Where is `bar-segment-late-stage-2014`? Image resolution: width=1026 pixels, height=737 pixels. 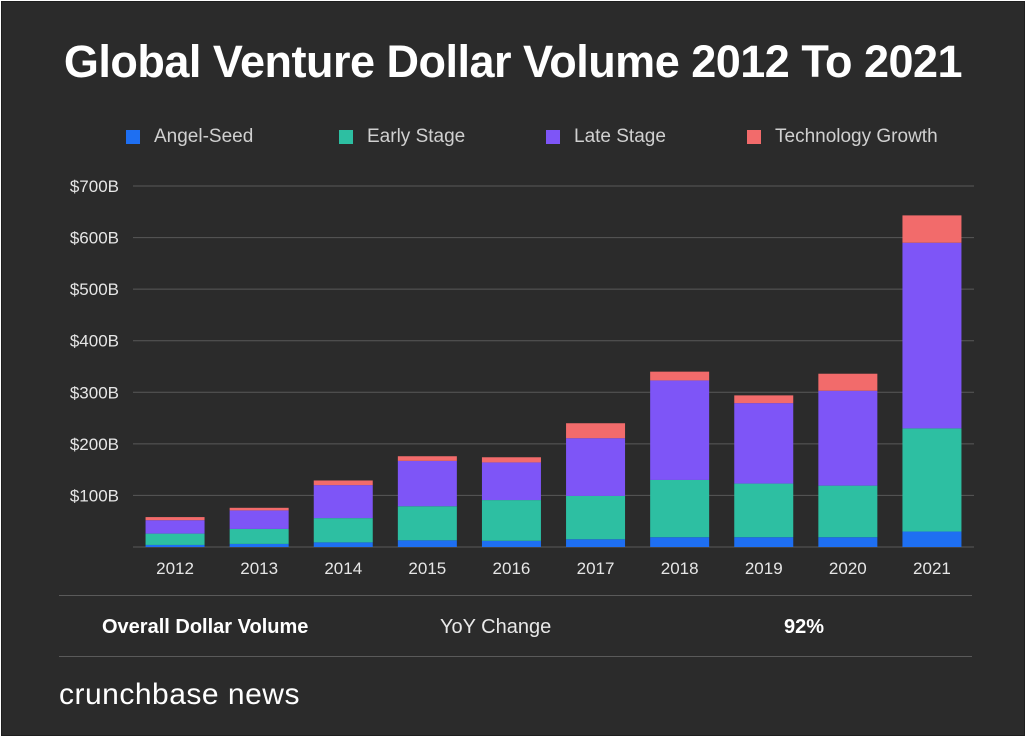 bar-segment-late-stage-2014 is located at coordinates (343, 502).